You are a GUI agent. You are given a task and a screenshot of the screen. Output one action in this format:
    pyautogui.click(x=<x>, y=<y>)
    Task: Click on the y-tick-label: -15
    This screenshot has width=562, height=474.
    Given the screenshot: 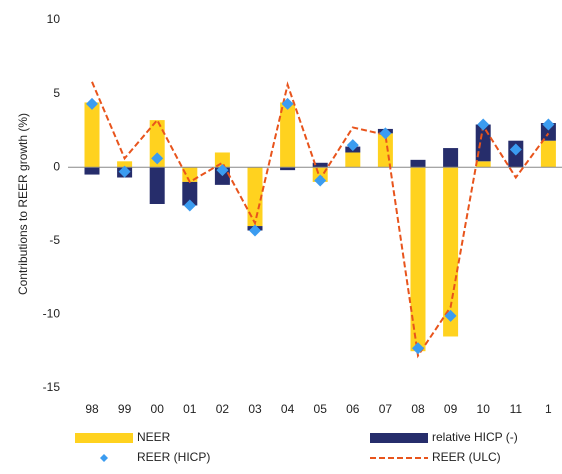 What is the action you would take?
    pyautogui.click(x=52, y=387)
    